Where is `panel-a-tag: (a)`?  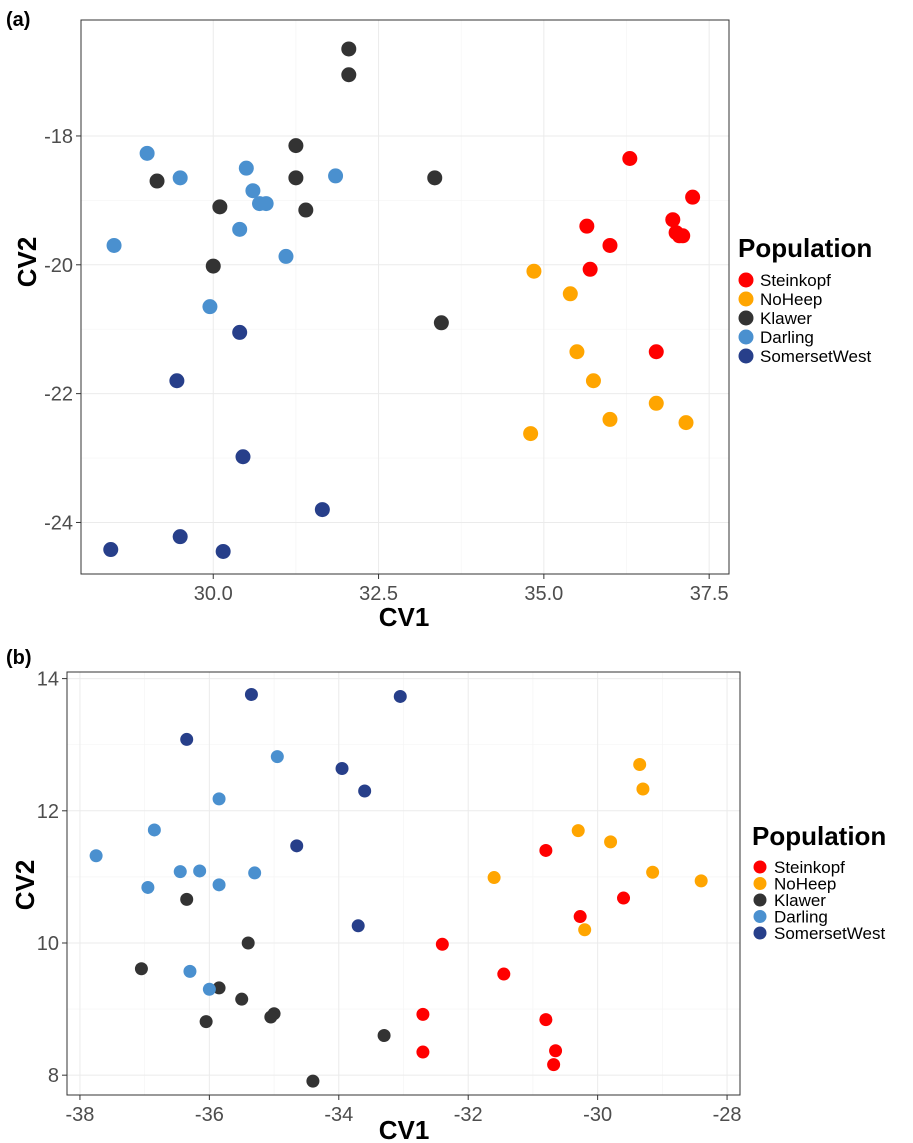
panel-a-tag: (a) is located at coordinates (18, 20).